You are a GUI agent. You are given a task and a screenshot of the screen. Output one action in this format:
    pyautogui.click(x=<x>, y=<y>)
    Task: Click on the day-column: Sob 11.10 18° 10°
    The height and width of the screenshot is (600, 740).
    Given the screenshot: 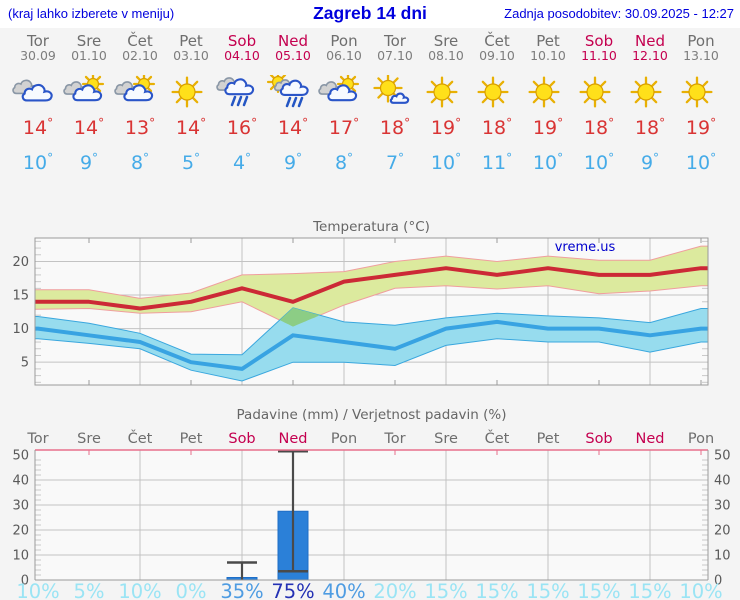 What is the action you would take?
    pyautogui.click(x=599, y=103)
    